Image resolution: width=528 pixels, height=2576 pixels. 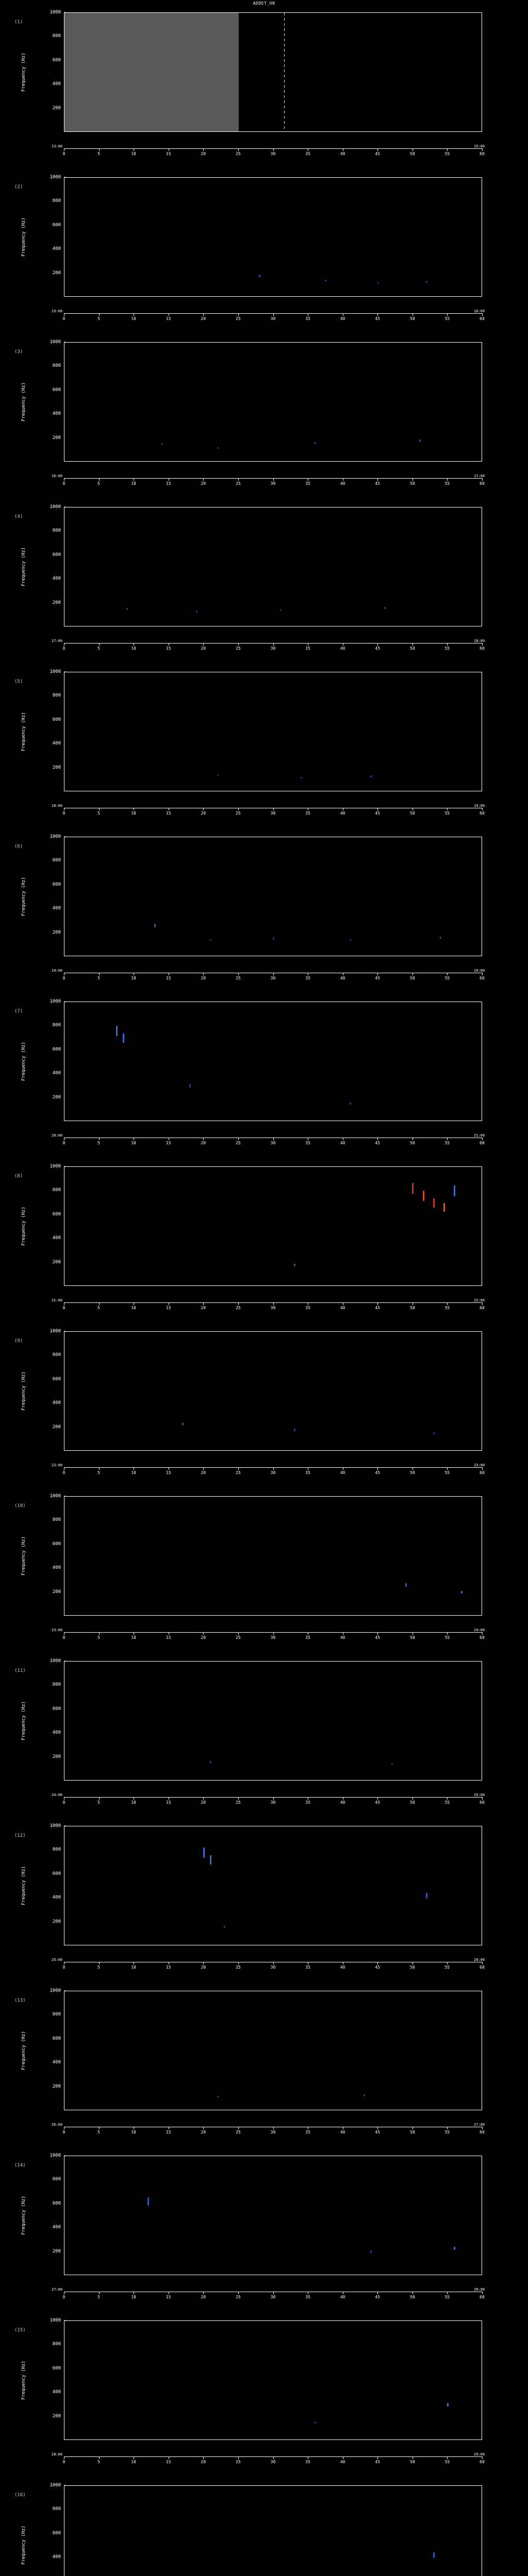 I want to click on hour-label-start: 28:00, so click(x=57, y=2454).